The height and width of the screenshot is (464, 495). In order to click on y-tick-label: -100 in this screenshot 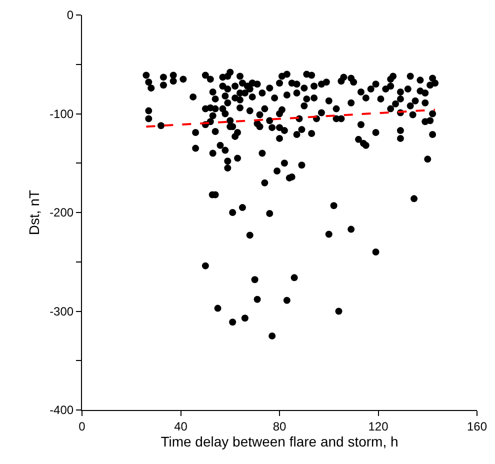, I will do `click(62, 113)`.